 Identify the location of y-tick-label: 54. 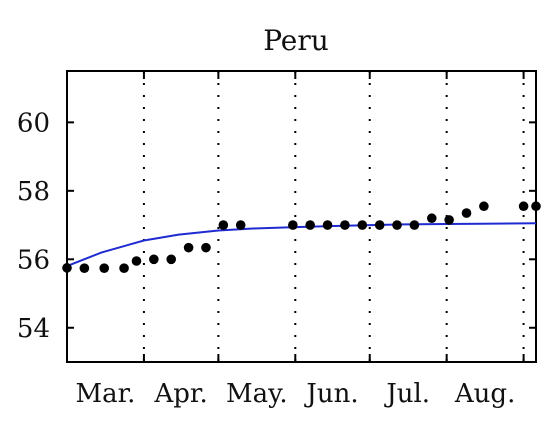
(33, 329).